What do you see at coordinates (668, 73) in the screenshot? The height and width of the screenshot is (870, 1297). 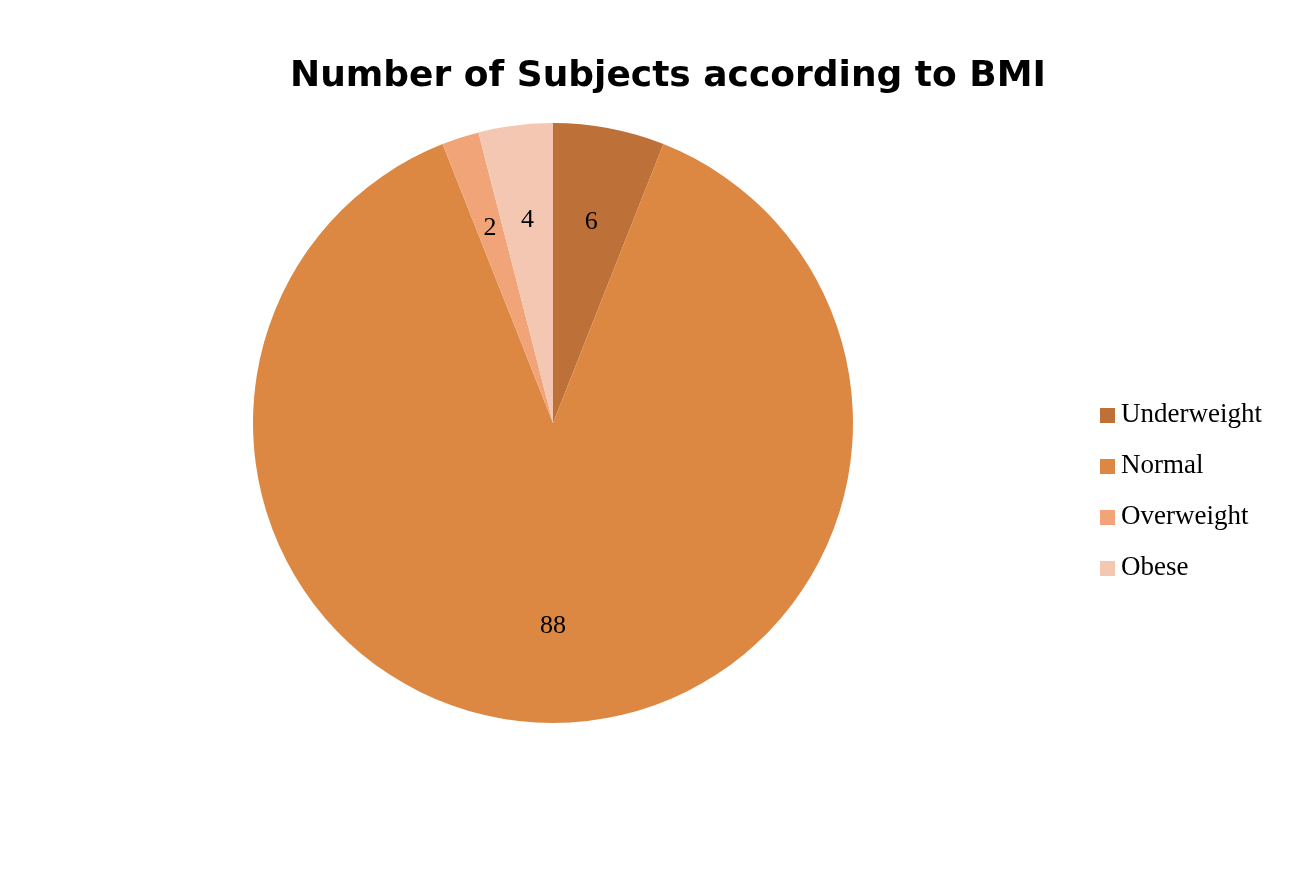 I see `chart-title: Number of Subjects according to BMI` at bounding box center [668, 73].